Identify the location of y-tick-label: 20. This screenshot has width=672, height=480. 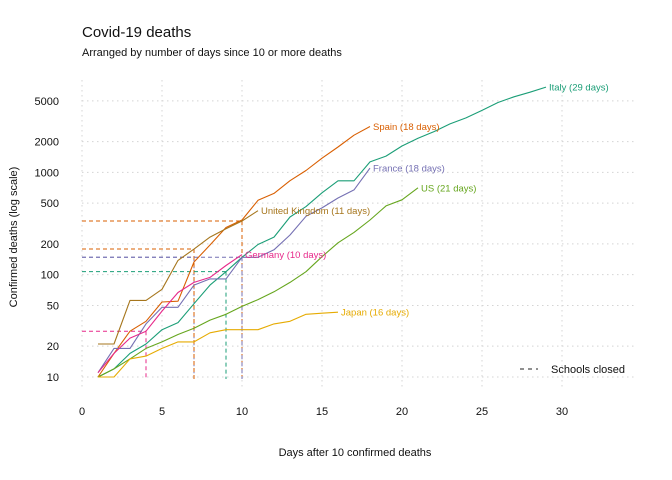
(53, 347).